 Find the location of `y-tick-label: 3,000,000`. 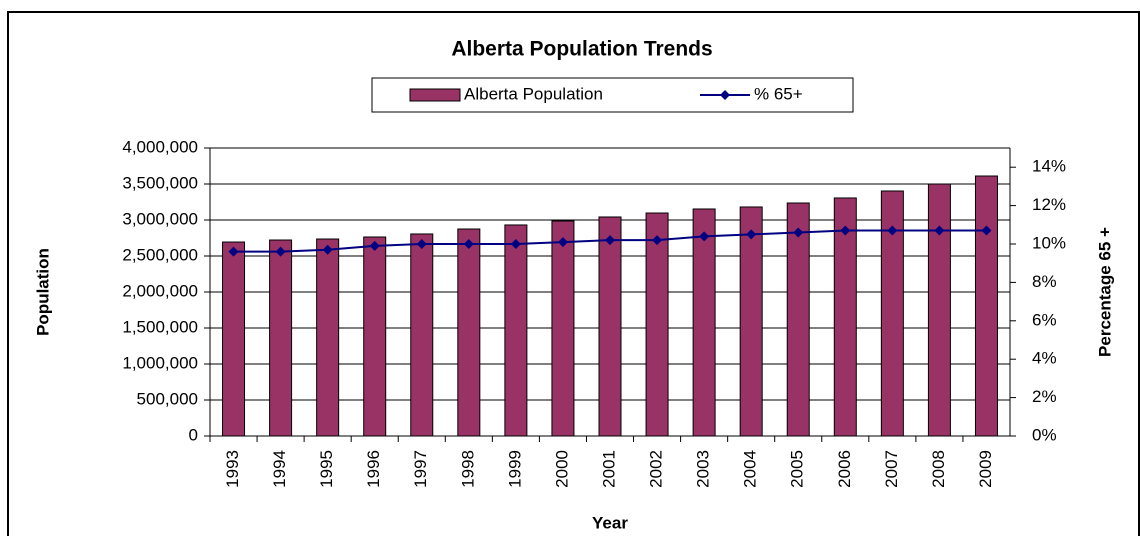

y-tick-label: 3,000,000 is located at coordinates (160, 218).